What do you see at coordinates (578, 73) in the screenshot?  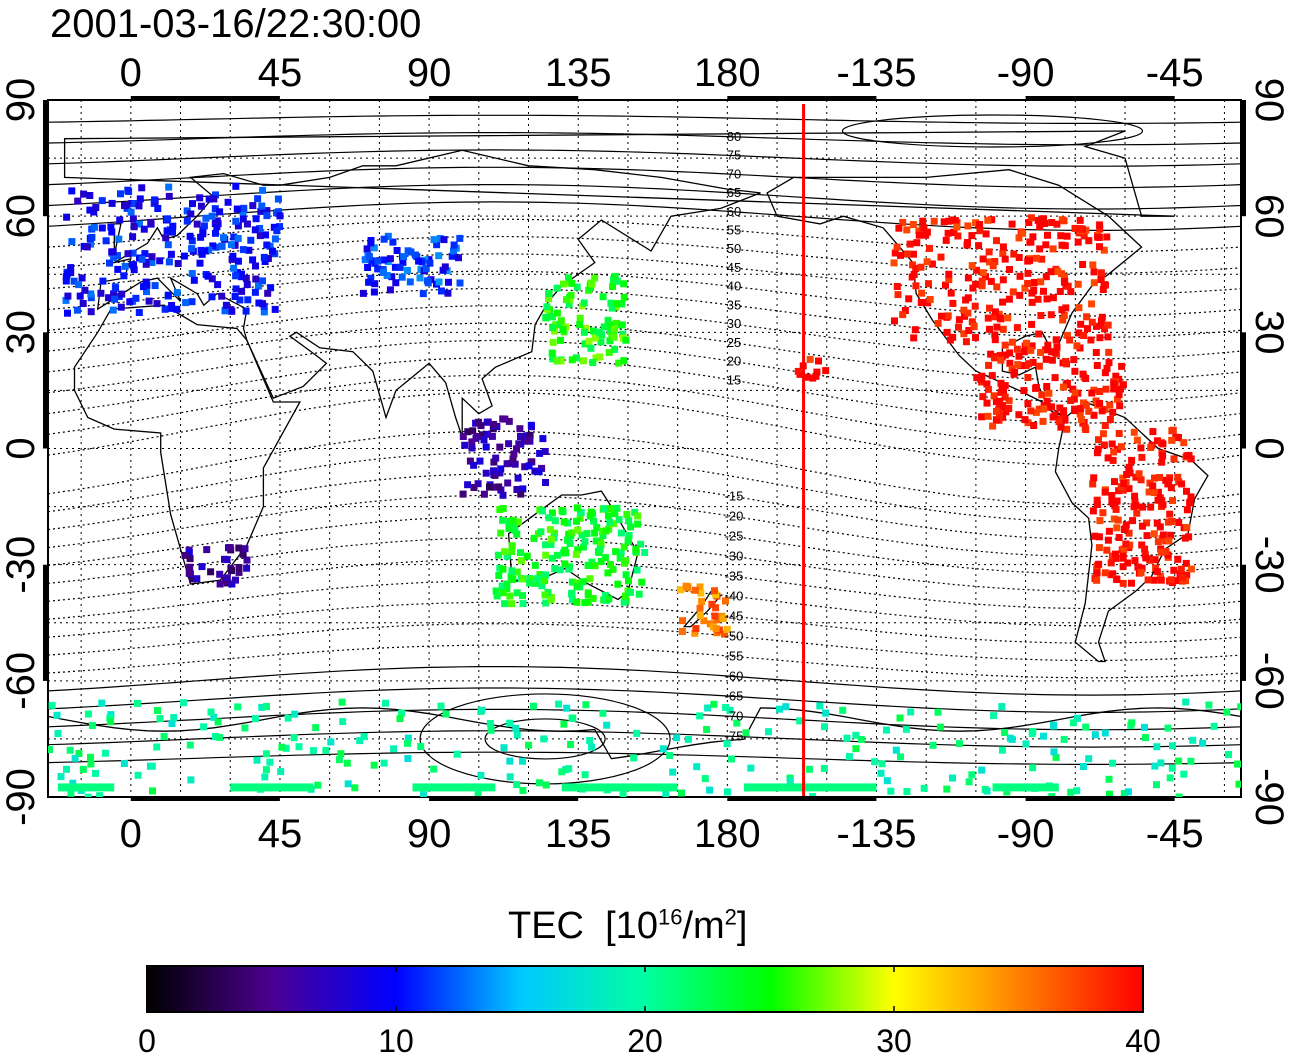 I see `x-tick-label-top: 135` at bounding box center [578, 73].